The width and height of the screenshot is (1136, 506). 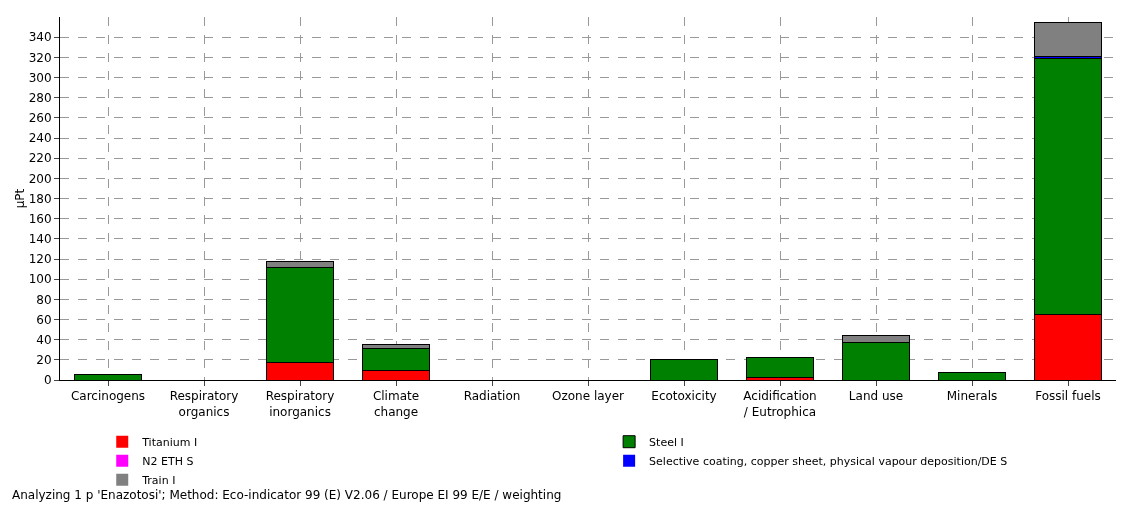 I want to click on legend-label: Titanium I, so click(x=169, y=442).